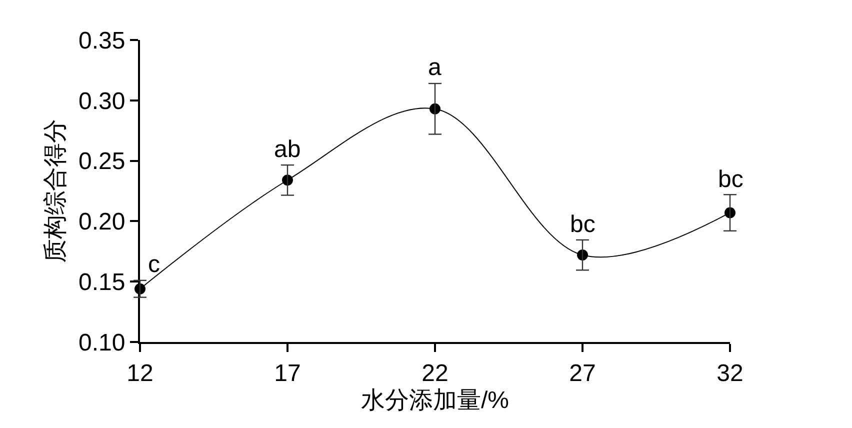 The width and height of the screenshot is (852, 428). I want to click on y-tick-label: 0.15, so click(102, 282).